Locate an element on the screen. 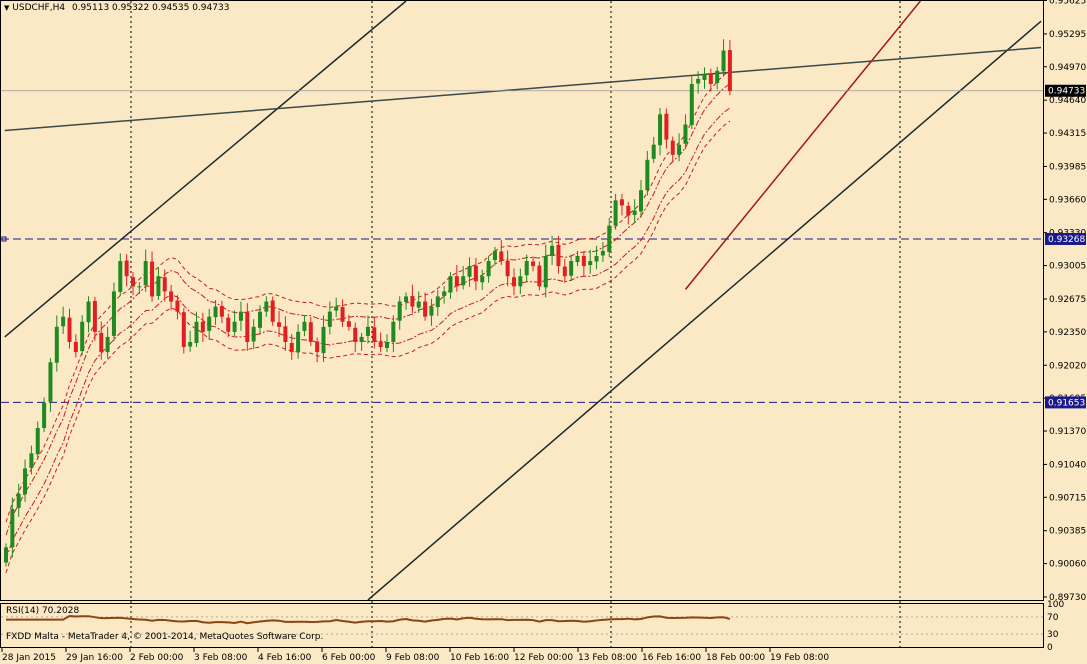  ohlc-values: 0.95113 0.95322 0.94535 0.94733 is located at coordinates (150, 8).